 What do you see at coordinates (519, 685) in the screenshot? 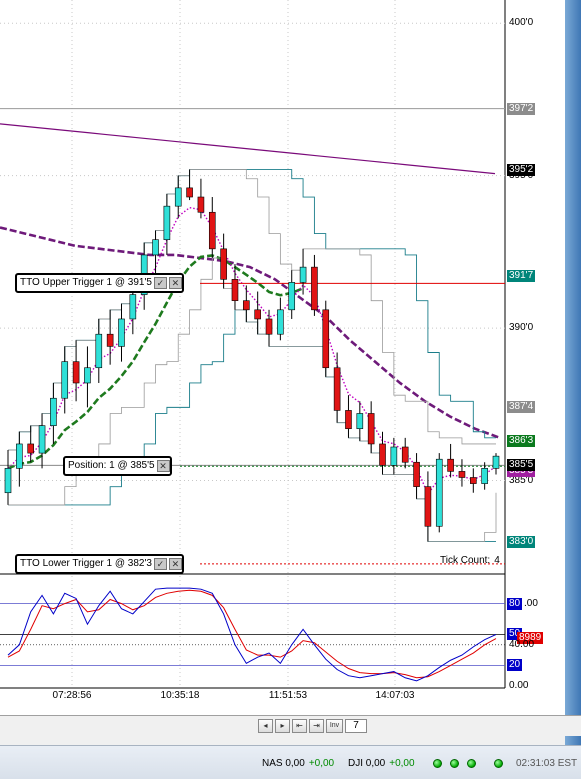
I see `oscillator-axis-label: 0.00` at bounding box center [519, 685].